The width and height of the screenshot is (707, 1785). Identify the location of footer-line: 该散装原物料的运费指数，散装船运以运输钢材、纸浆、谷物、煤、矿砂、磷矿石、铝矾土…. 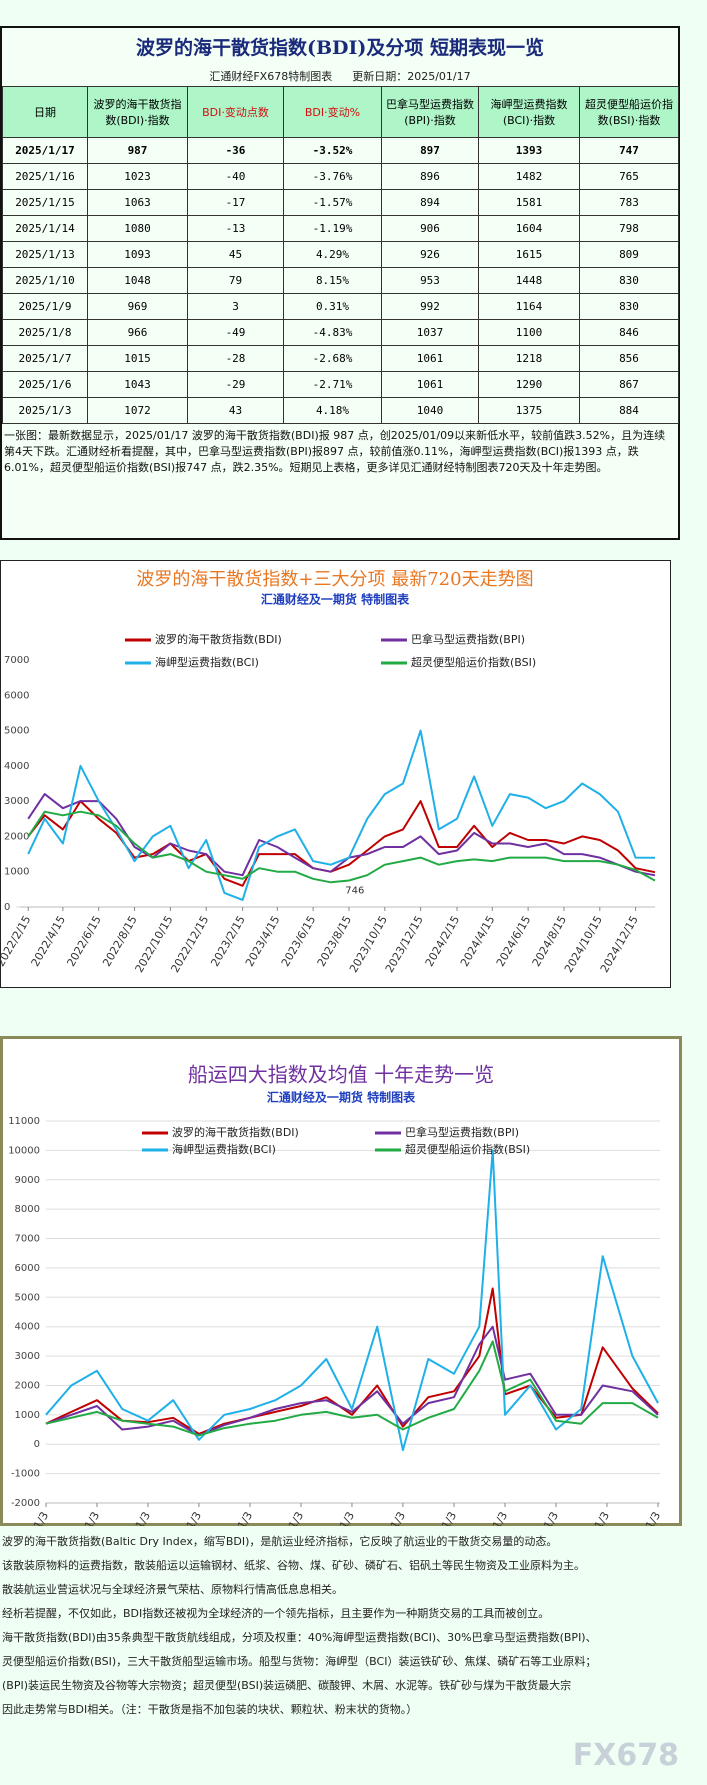
(293, 1565).